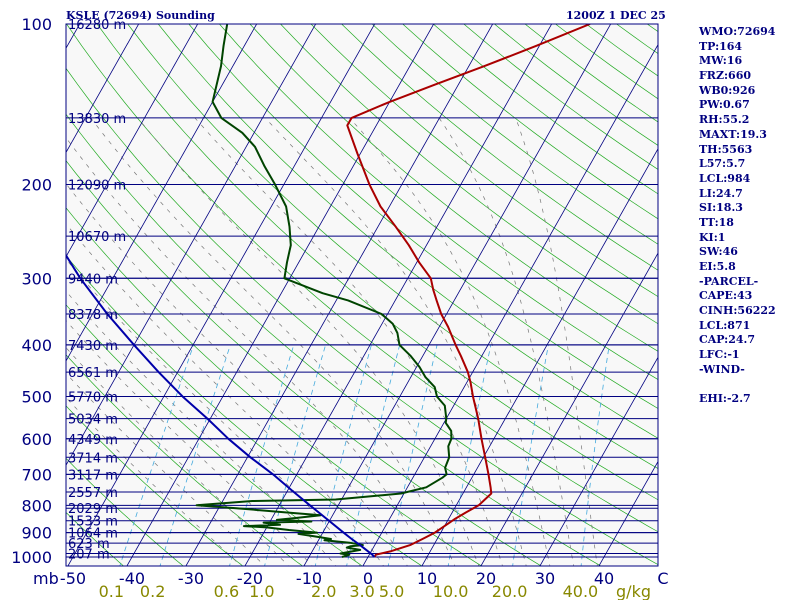 The image size is (800, 600). Describe the element at coordinates (604, 578) in the screenshot. I see `temperature-tick-label: 40` at that location.